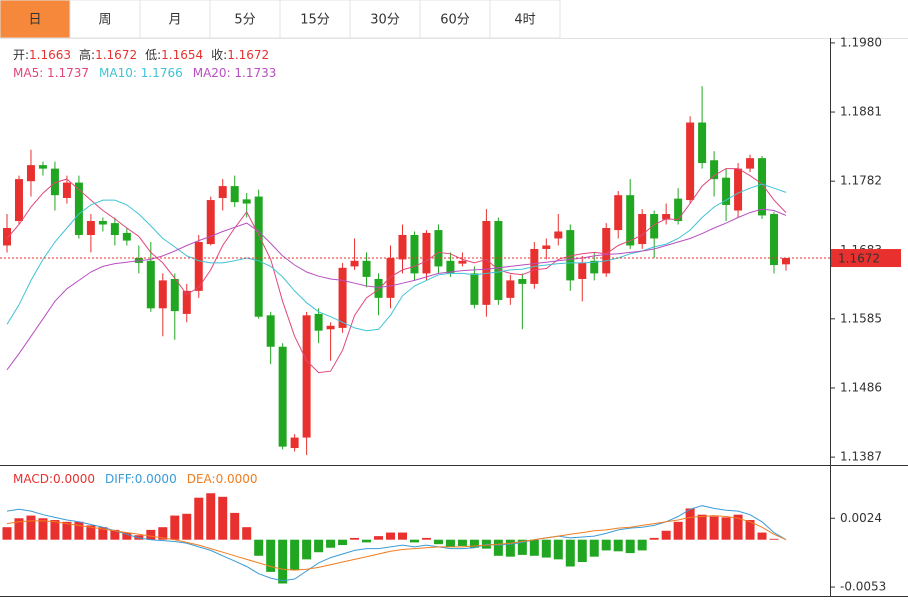  I want to click on legend-entry: MA5: 1.1737, so click(51, 73).